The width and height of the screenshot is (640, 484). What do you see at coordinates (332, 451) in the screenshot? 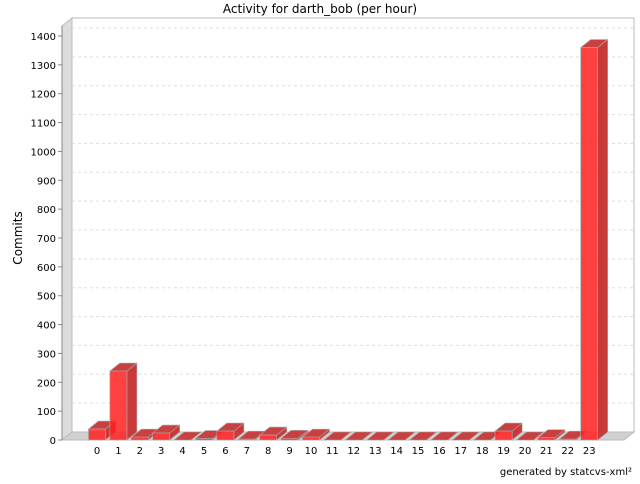
I see `x-tick-label: 11` at bounding box center [332, 451].